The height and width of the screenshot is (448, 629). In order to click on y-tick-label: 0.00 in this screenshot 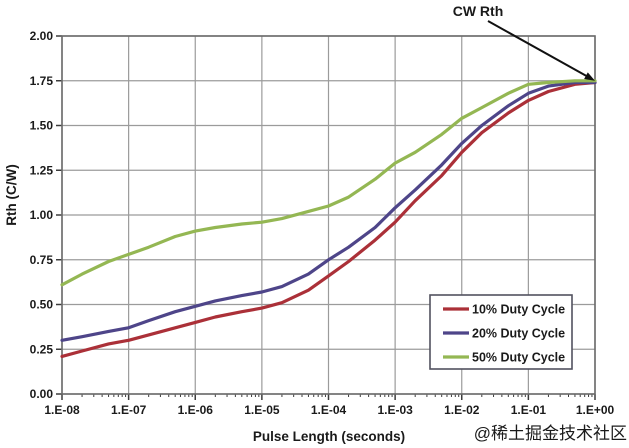, I will do `click(42, 394)`.